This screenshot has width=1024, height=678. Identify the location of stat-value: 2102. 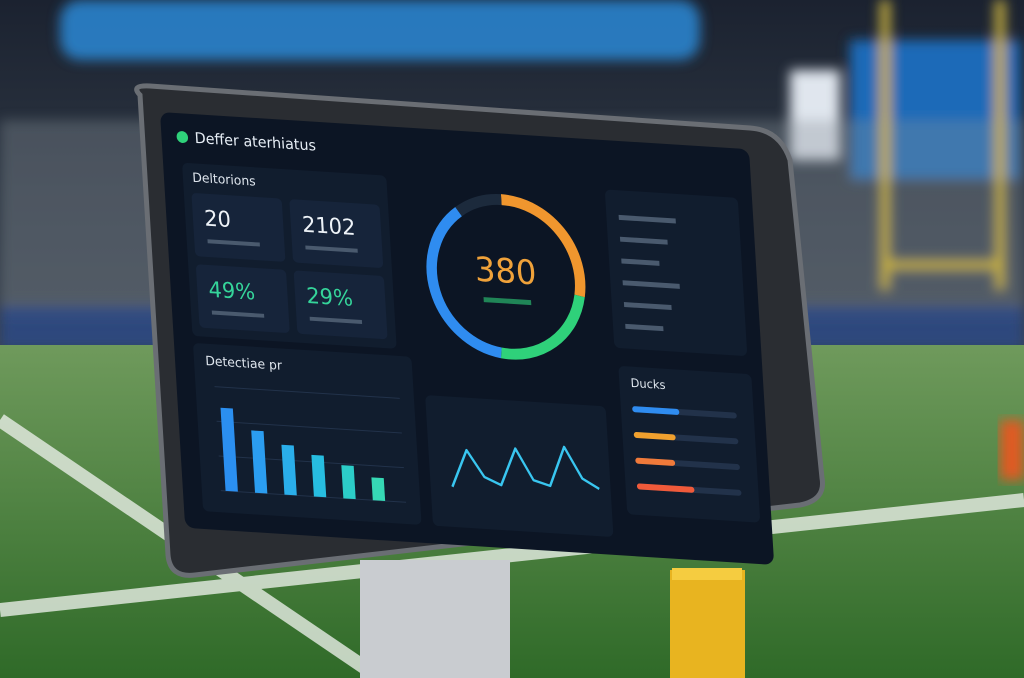
(328, 226).